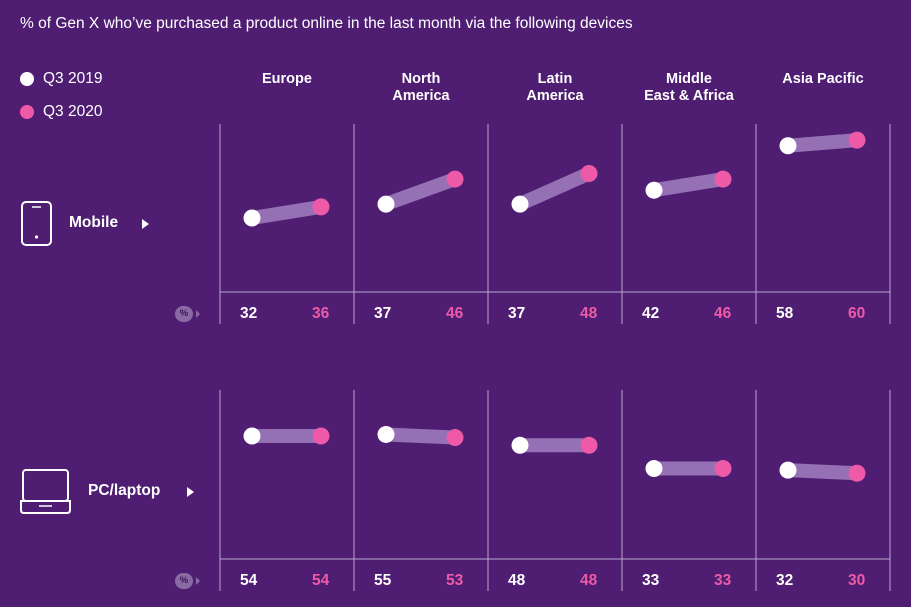 This screenshot has height=607, width=911. Describe the element at coordinates (723, 313) in the screenshot. I see `value-label-2020-0-3: 46` at that location.